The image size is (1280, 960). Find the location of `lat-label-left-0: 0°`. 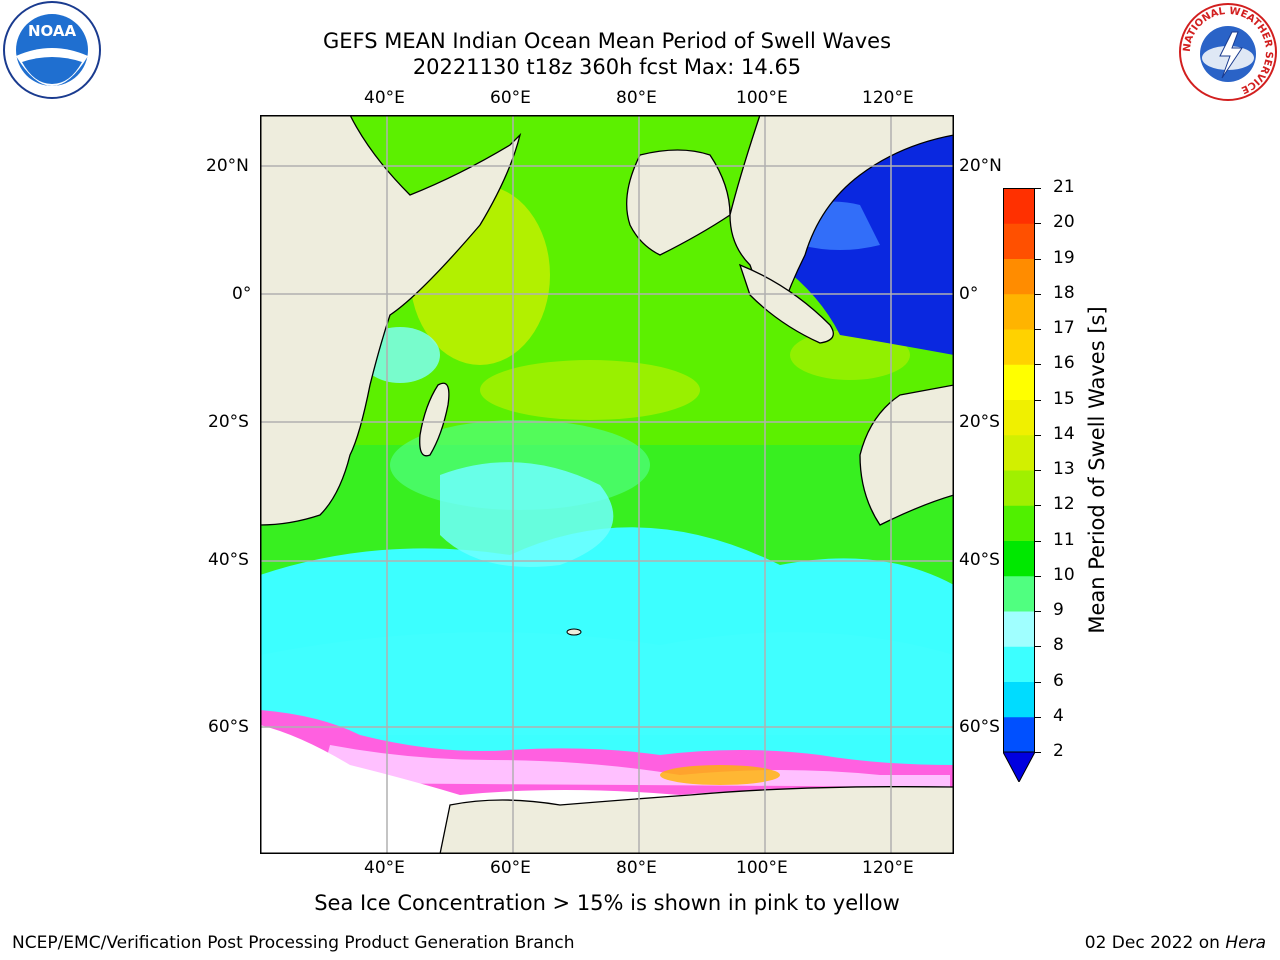

lat-label-left-0: 0° is located at coordinates (242, 294).